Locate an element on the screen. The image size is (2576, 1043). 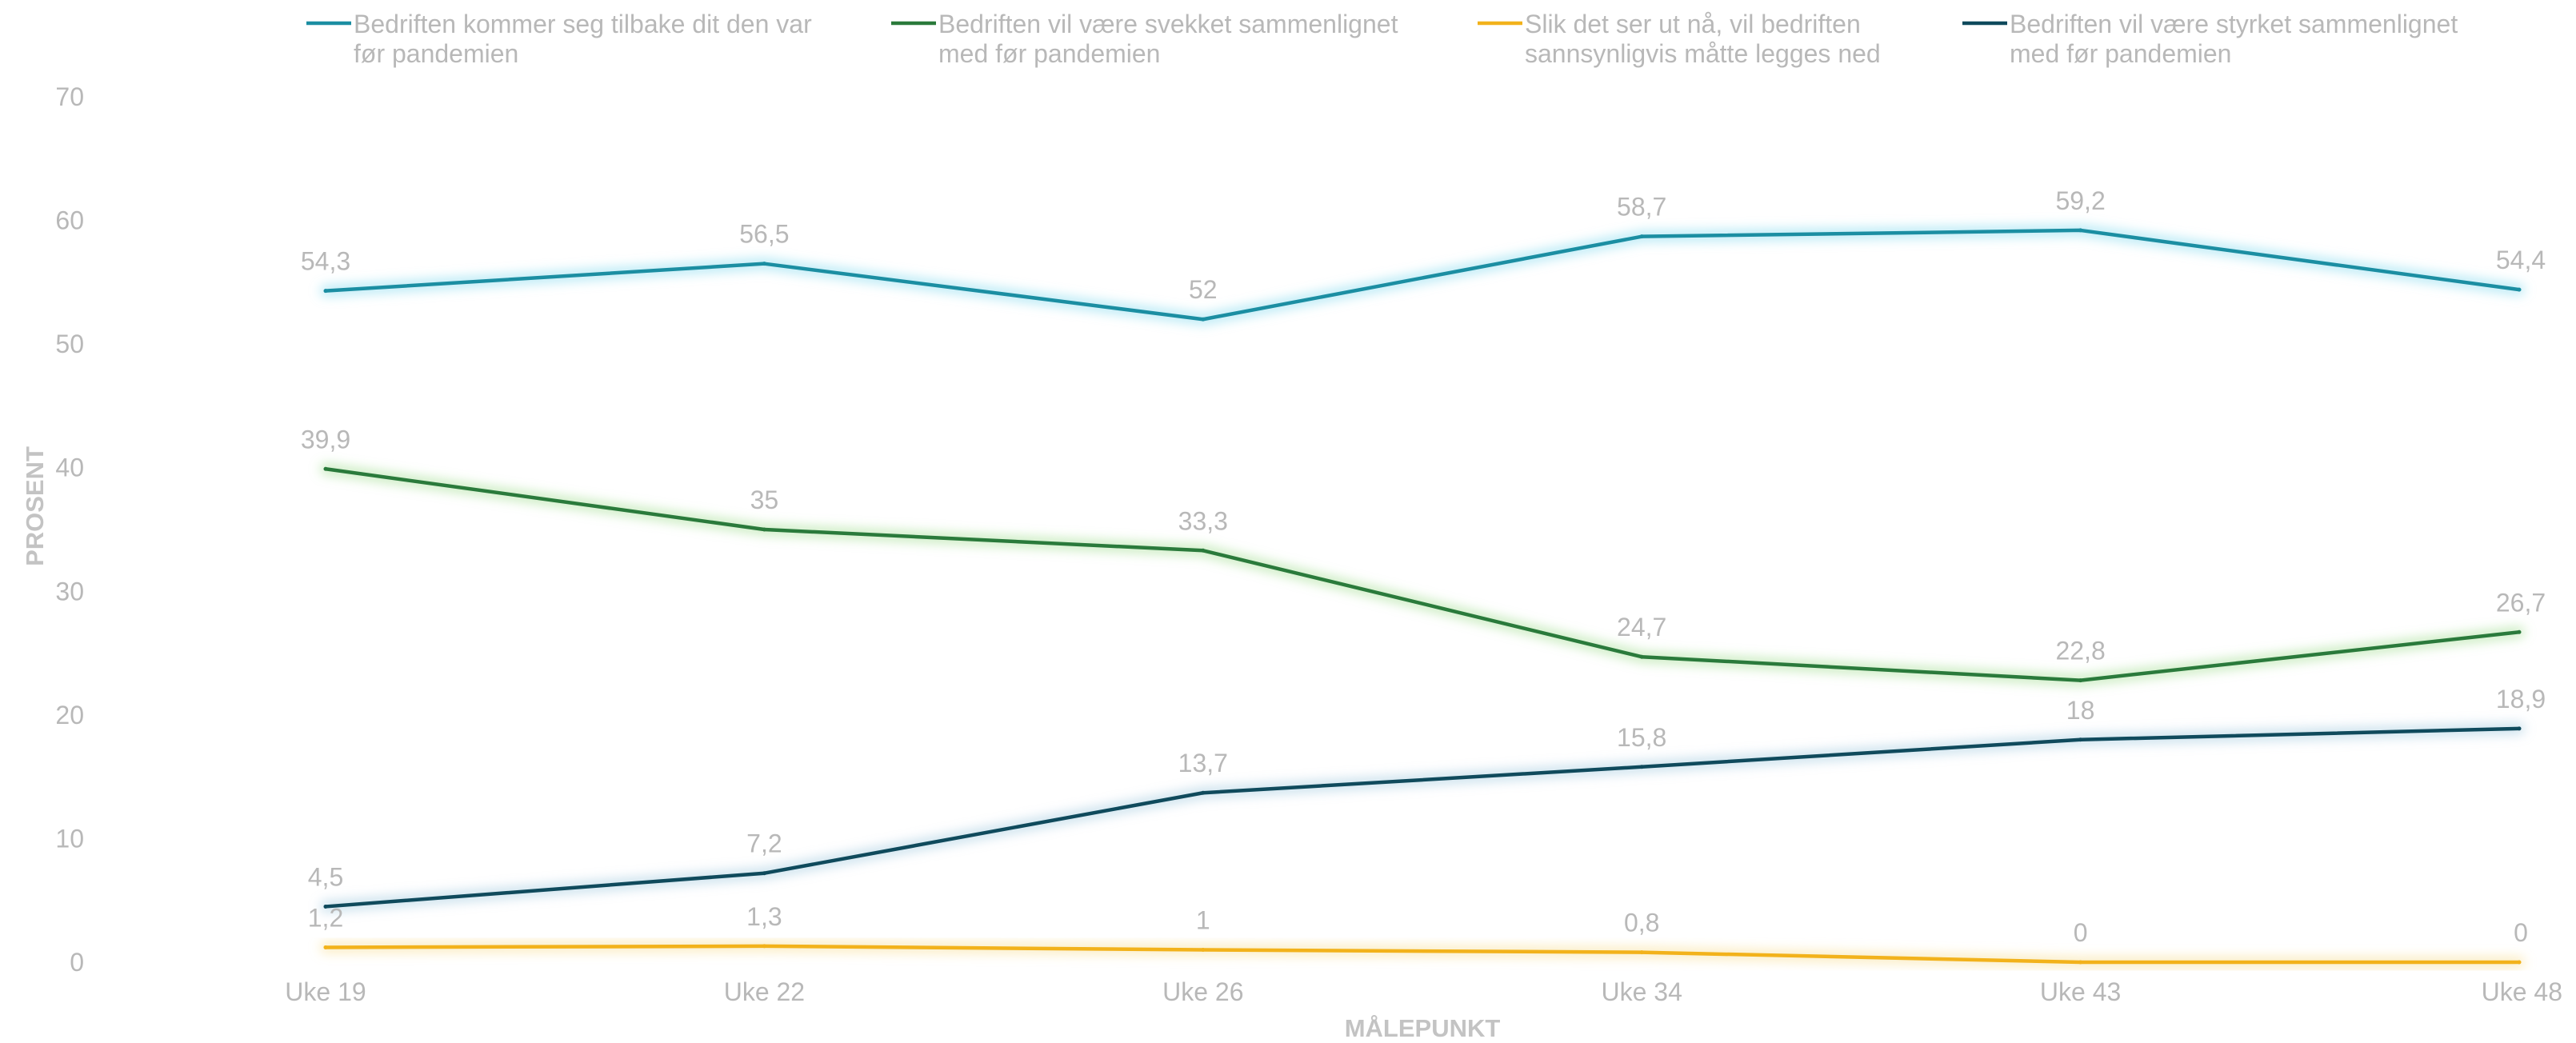
data-label: 1 is located at coordinates (1203, 920).